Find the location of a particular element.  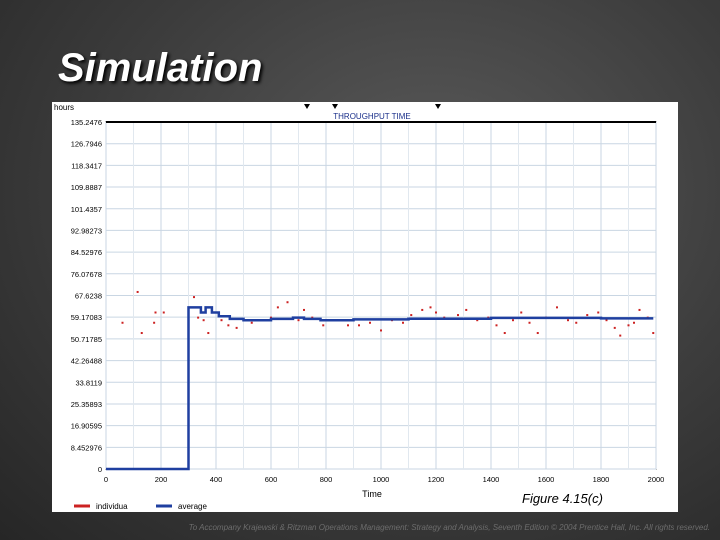

y-tick-label: 59.17083 is located at coordinates (86, 317).